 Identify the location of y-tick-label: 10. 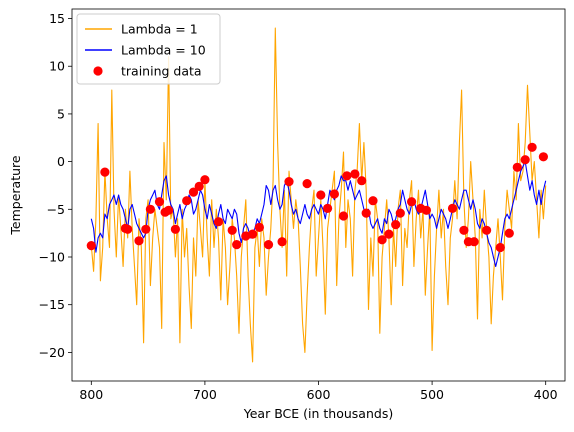
(57, 66).